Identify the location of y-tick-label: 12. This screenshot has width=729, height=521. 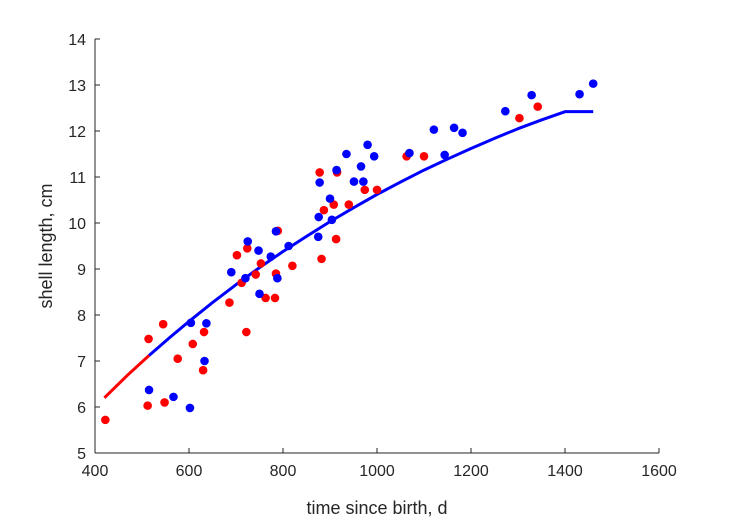
(77, 132).